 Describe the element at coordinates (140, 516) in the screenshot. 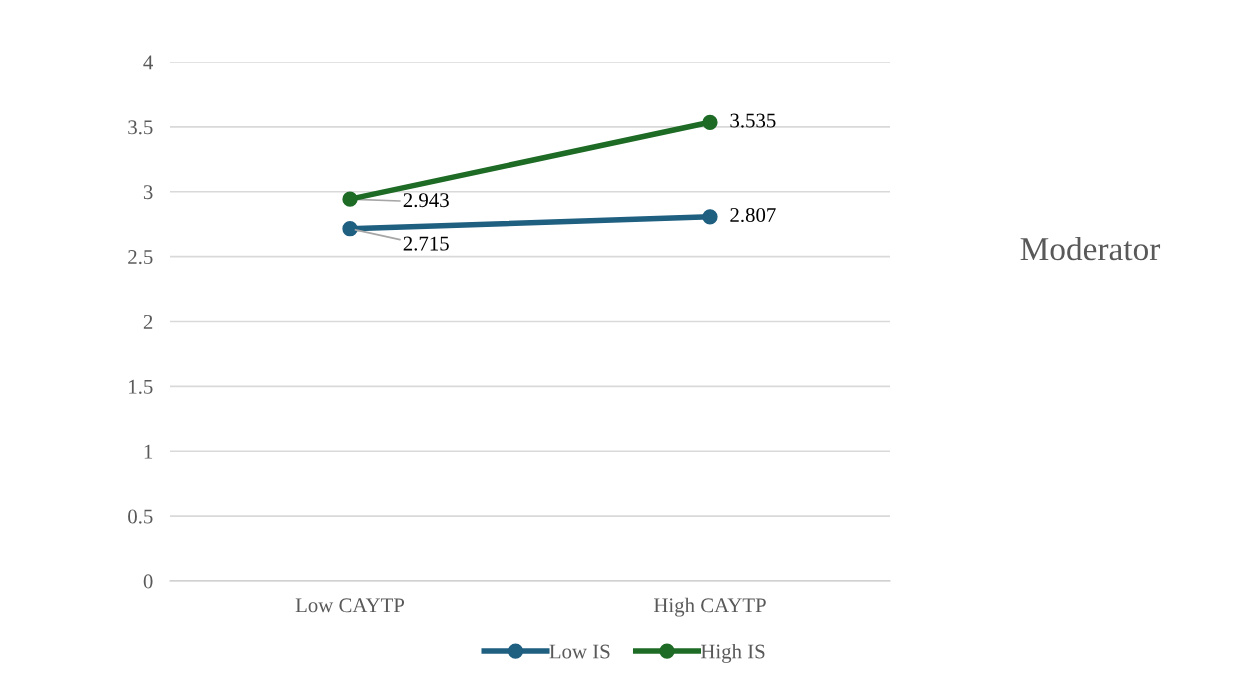

I see `y-tick-label: 0.5` at that location.